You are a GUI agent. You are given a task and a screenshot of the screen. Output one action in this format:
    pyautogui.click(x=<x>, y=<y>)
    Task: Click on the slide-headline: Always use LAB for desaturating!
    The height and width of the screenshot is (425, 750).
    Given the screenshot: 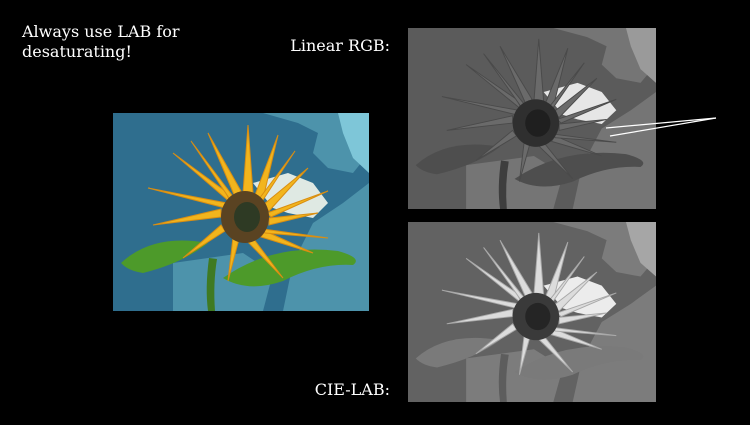 What is the action you would take?
    pyautogui.click(x=122, y=42)
    